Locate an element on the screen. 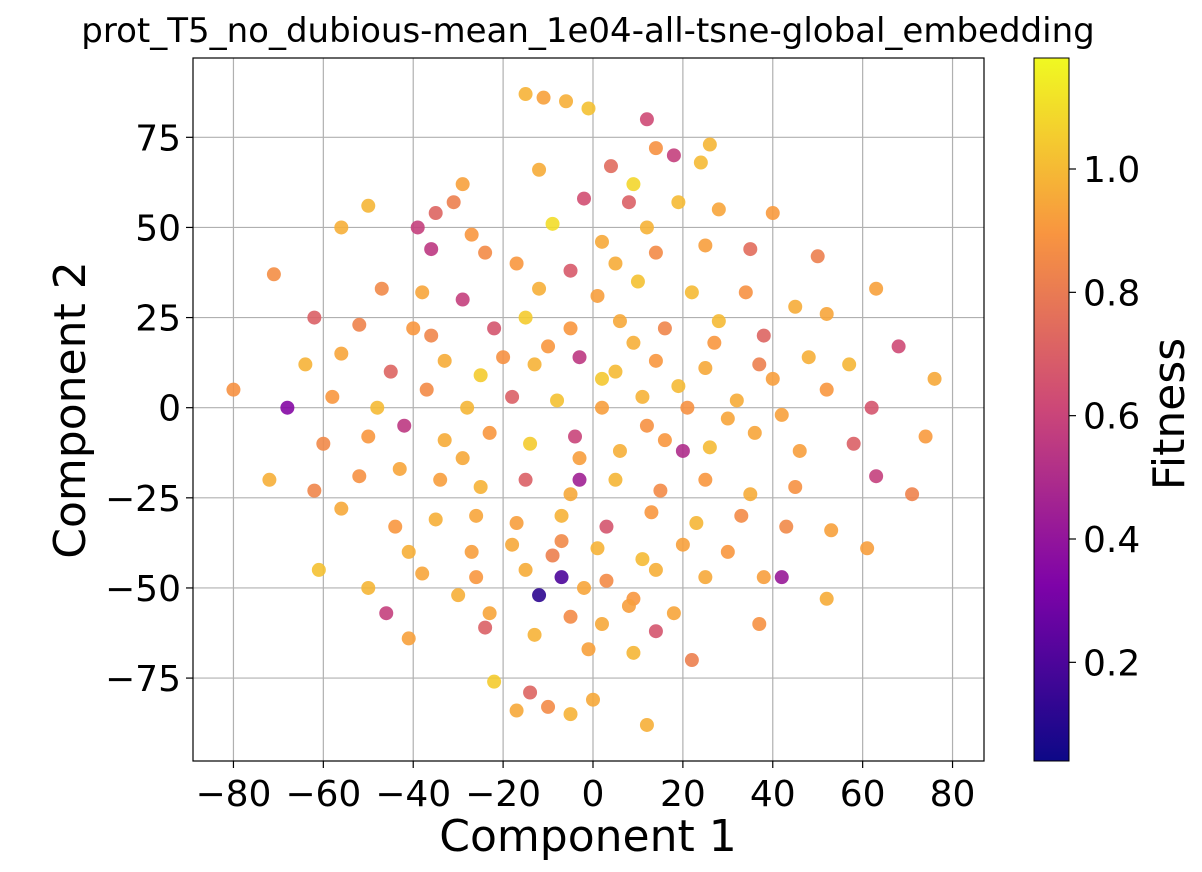  colorbar-ticks: 0.2 0.4 0.6 0.8 1.0 is located at coordinates (1104, 417).